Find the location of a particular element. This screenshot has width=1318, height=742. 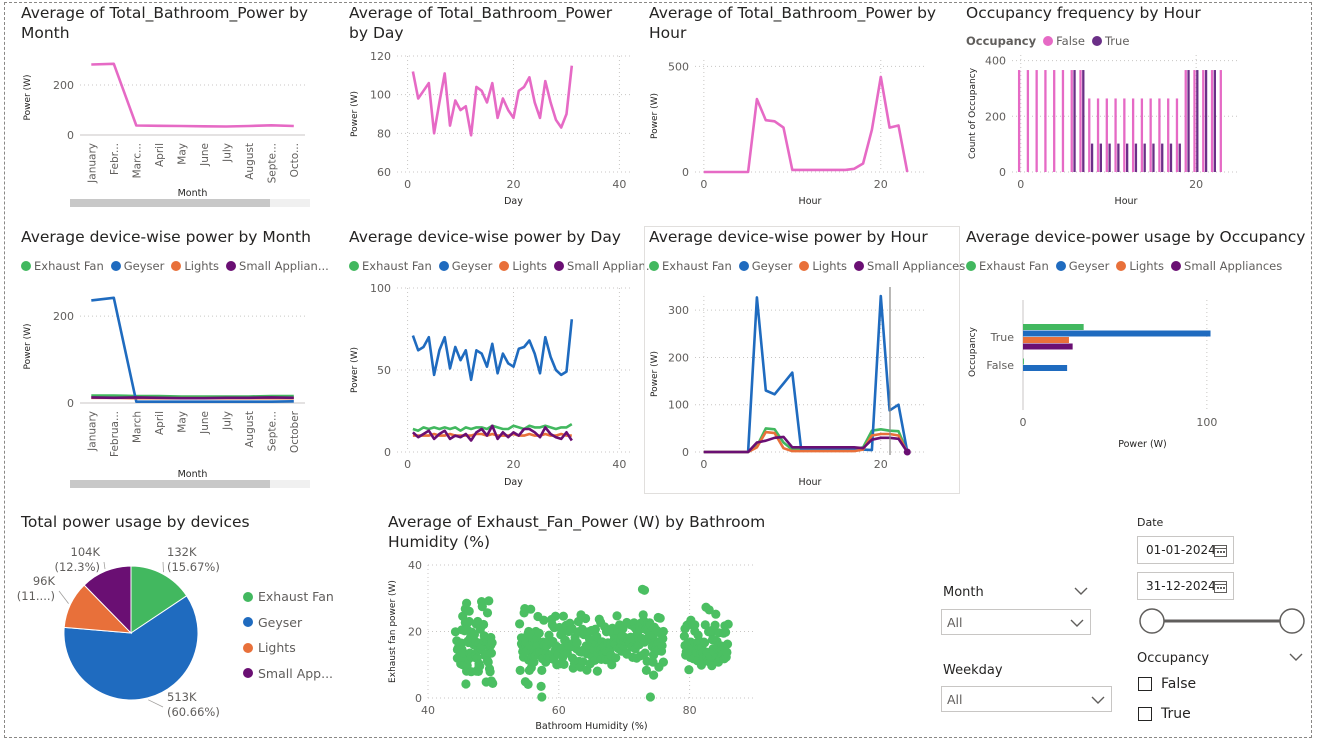

slider-handle-end is located at coordinates (1292, 621).